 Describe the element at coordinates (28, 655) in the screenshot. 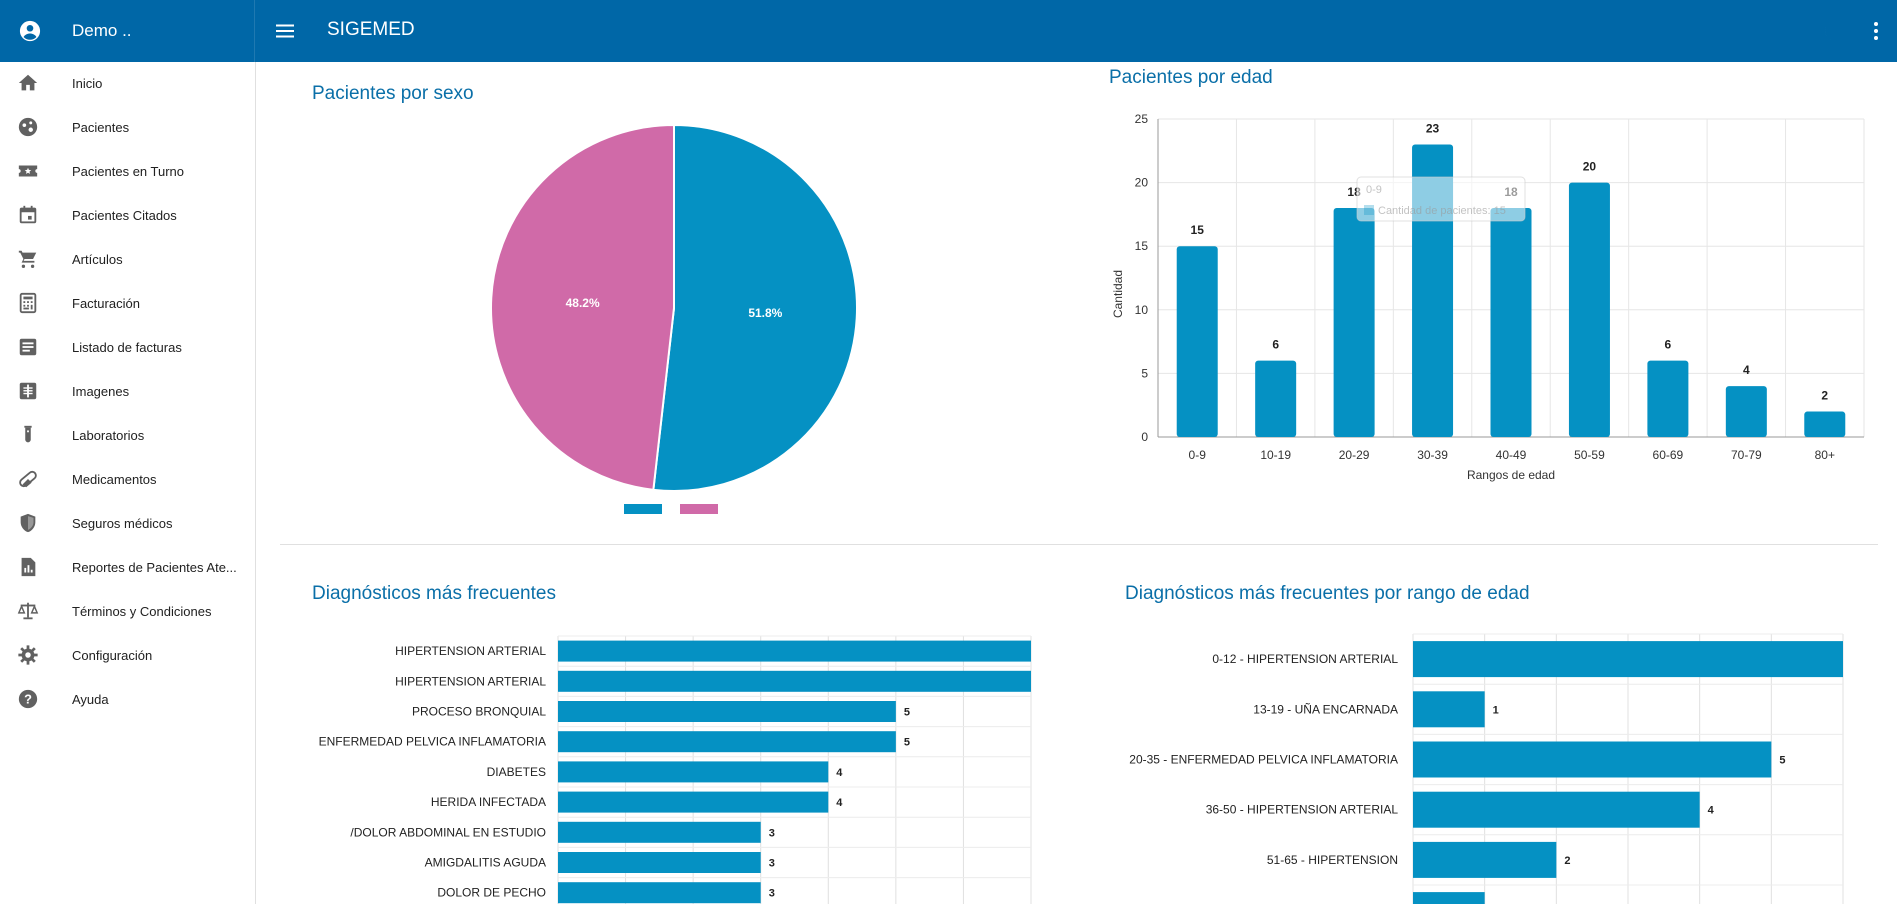

I see `gear-icon` at that location.